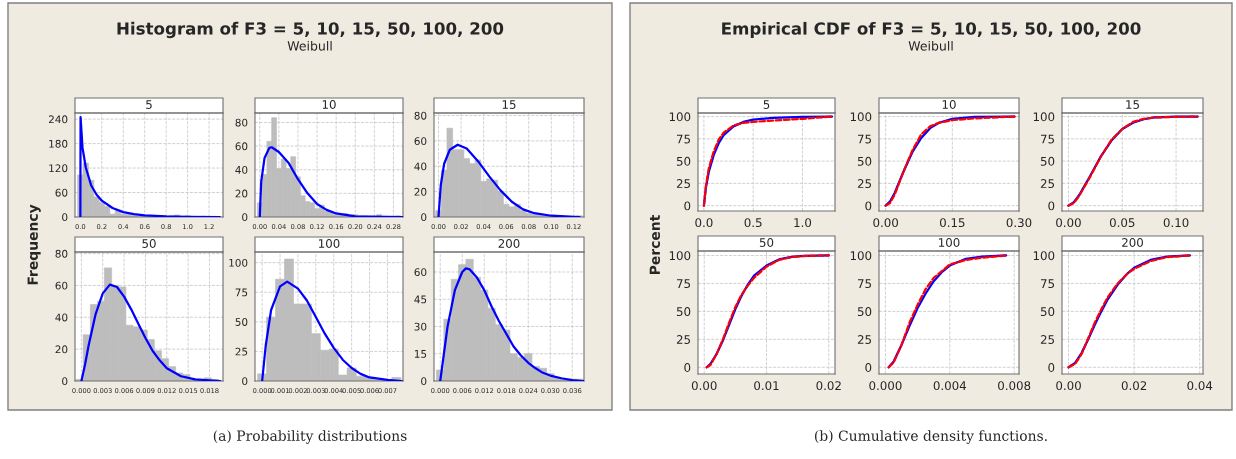  Describe the element at coordinates (310, 30) in the screenshot. I see `text: Histogram of F3 = 5, 10, 15, 50, 100, 200` at that location.